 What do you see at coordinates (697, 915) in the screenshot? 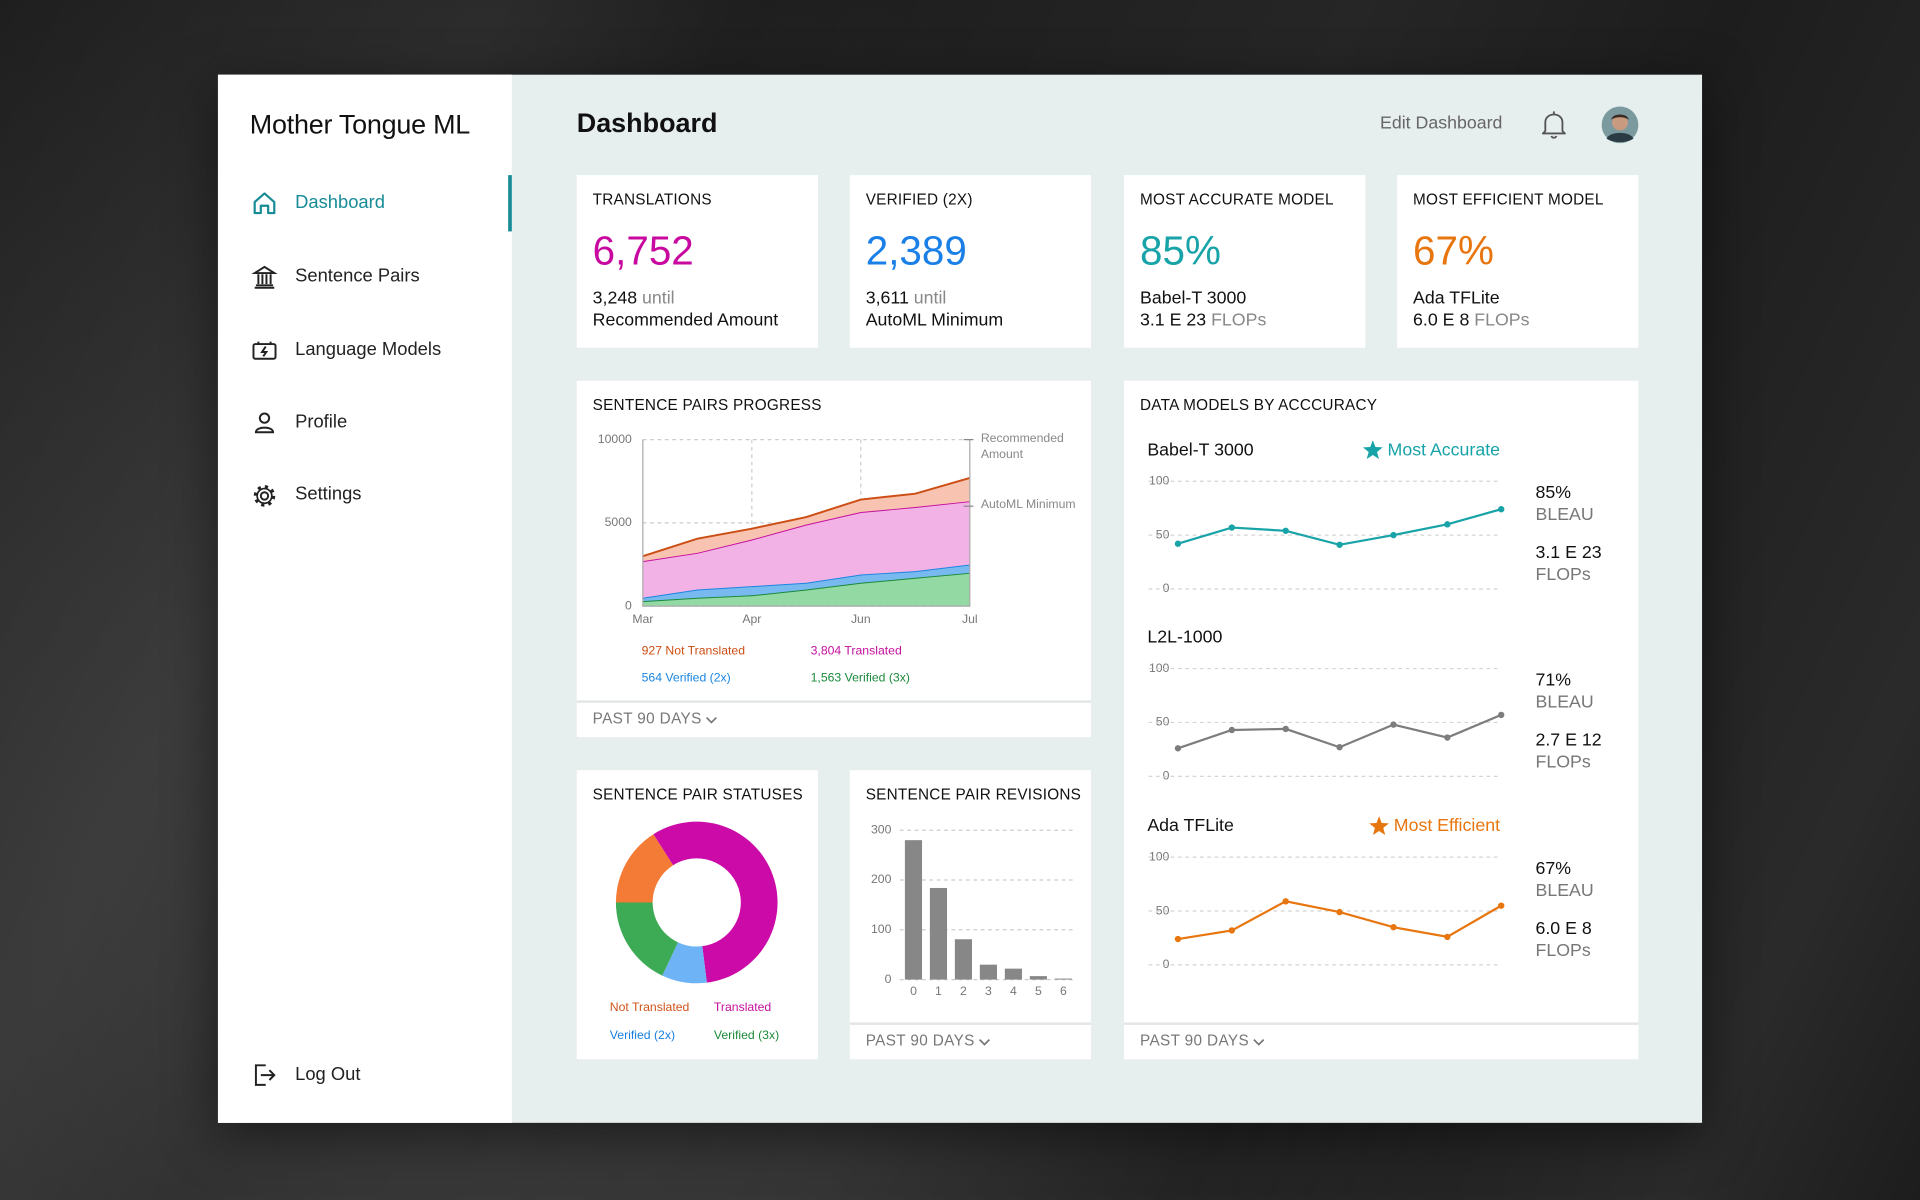
I see `statuses-panel: SENTENCE PAIR STATUSES` at bounding box center [697, 915].